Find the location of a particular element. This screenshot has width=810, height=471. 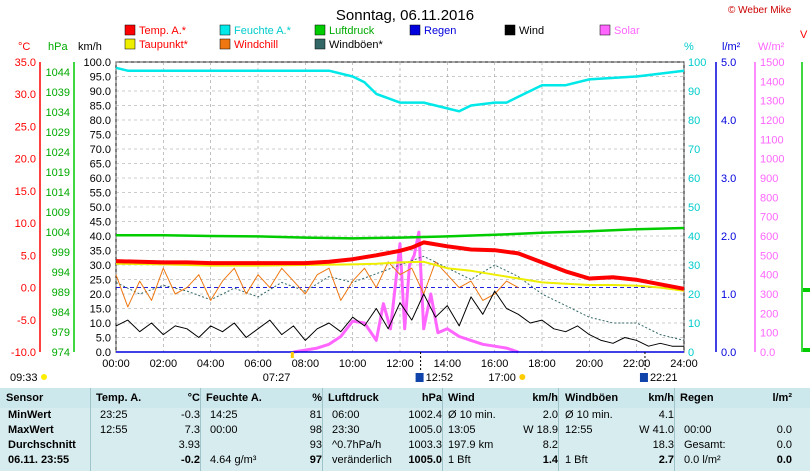

rain-tick-label: 5.0 is located at coordinates (728, 63).